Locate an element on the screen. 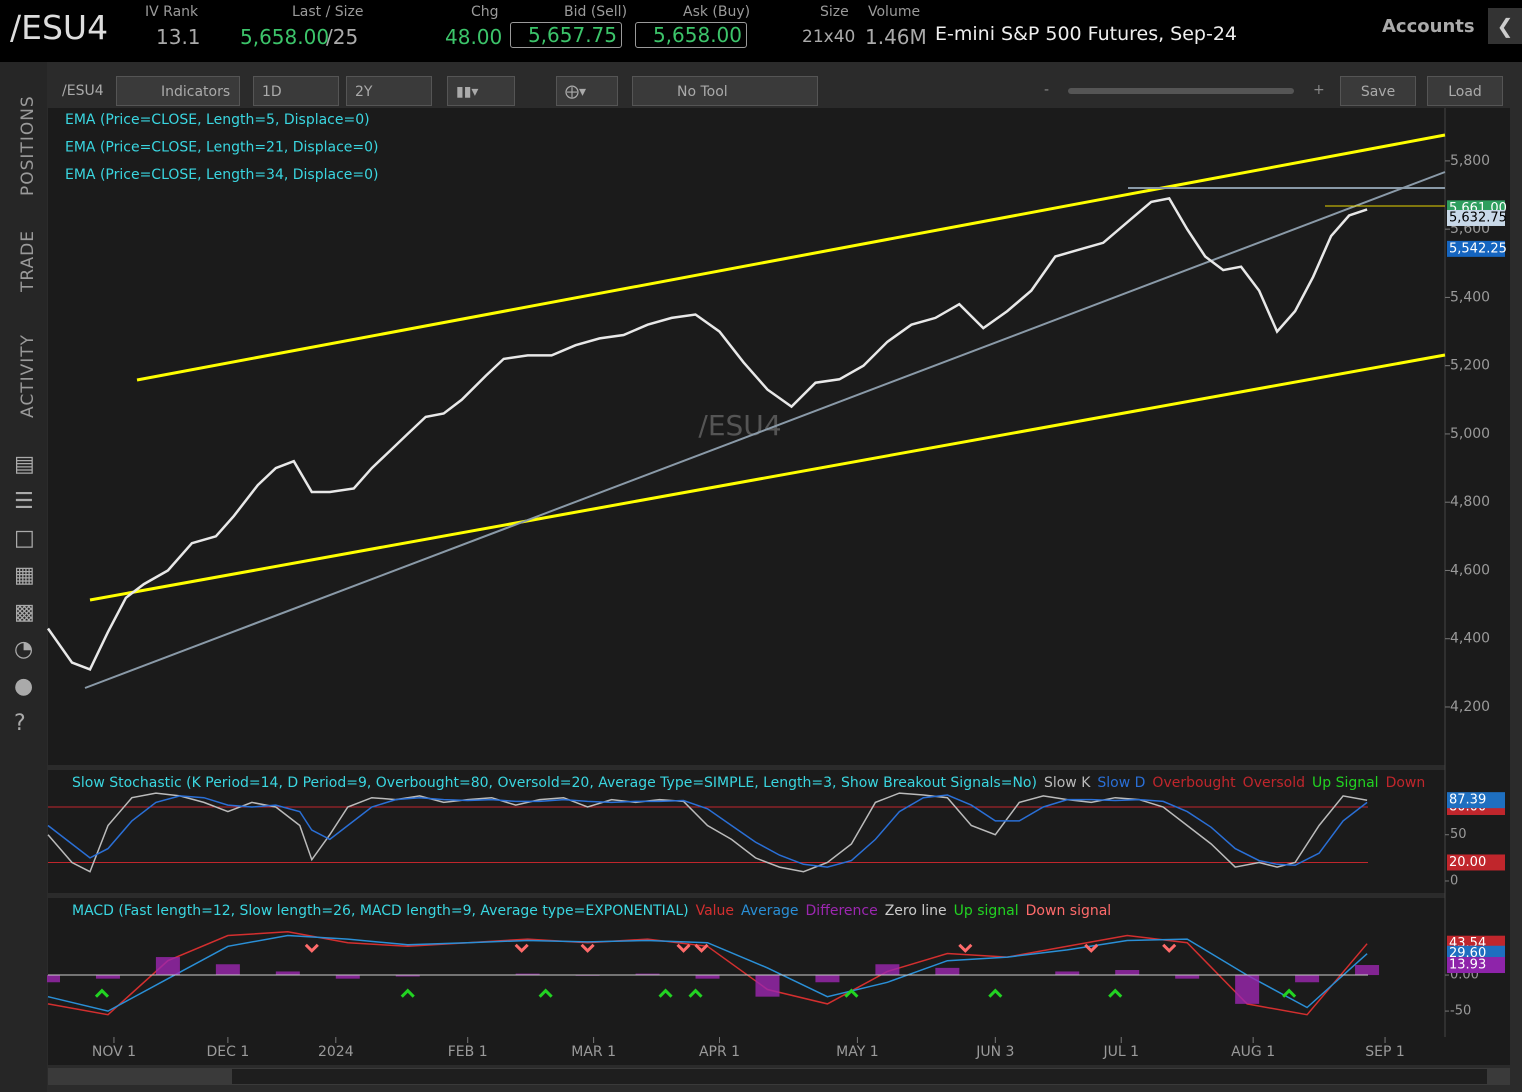 The image size is (1522, 1092). value-label: 5,632.75 is located at coordinates (1478, 217).